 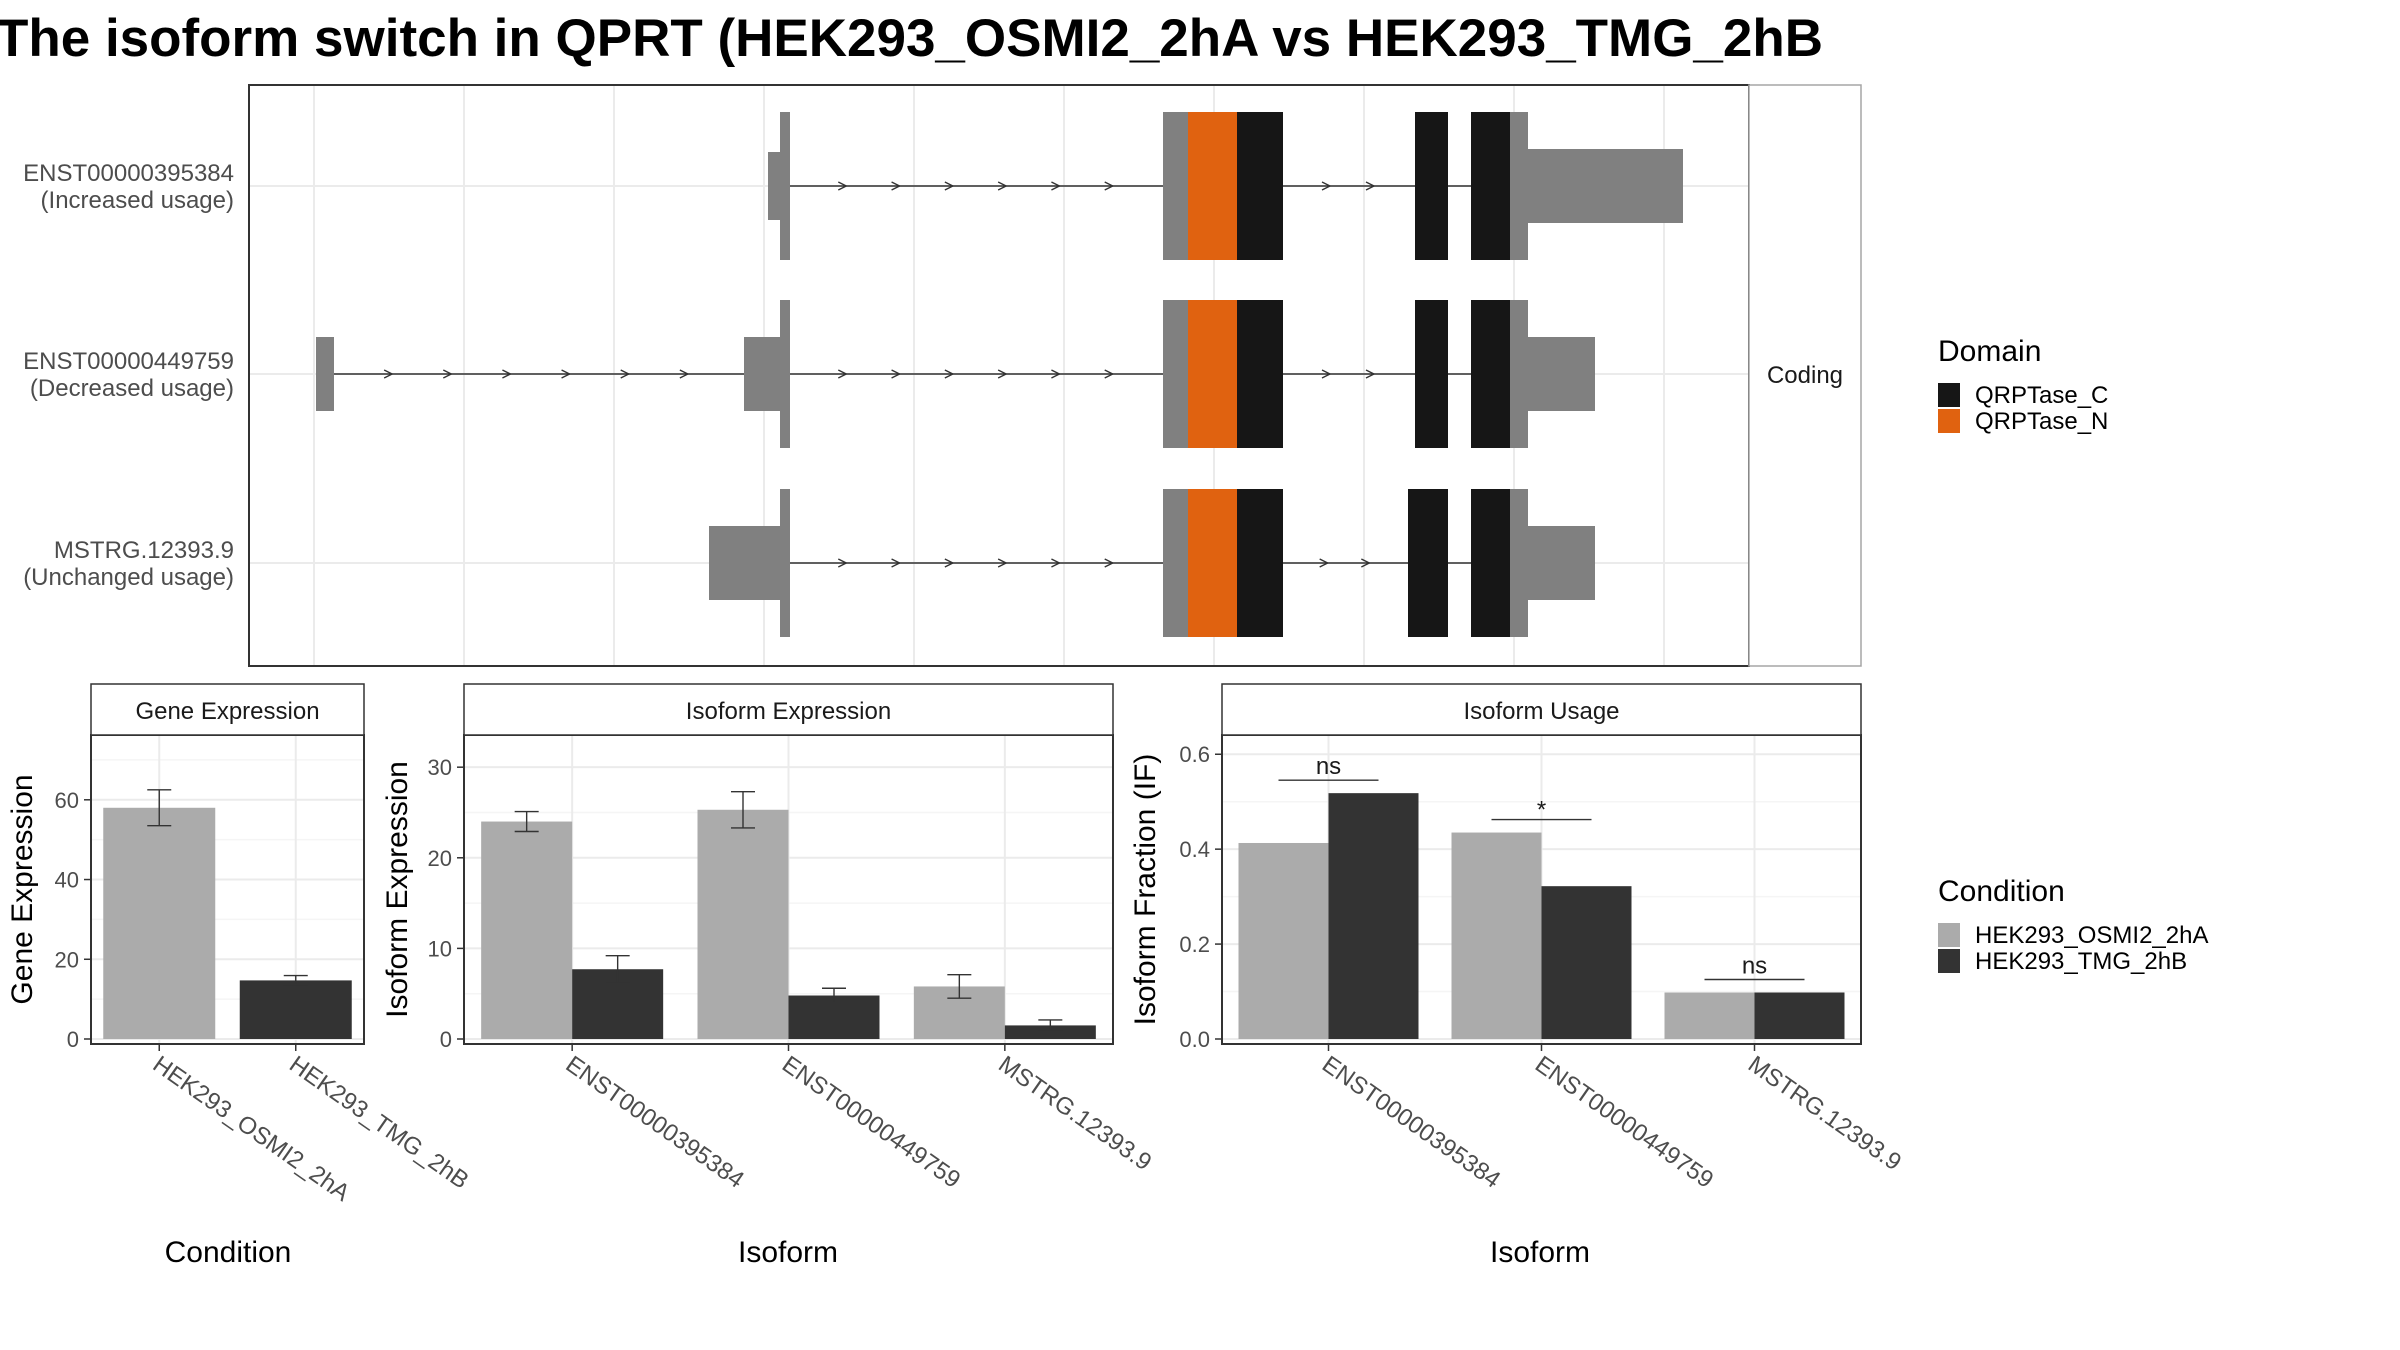 What do you see at coordinates (128, 361) in the screenshot?
I see `transcript-id-label: ENST00000449759` at bounding box center [128, 361].